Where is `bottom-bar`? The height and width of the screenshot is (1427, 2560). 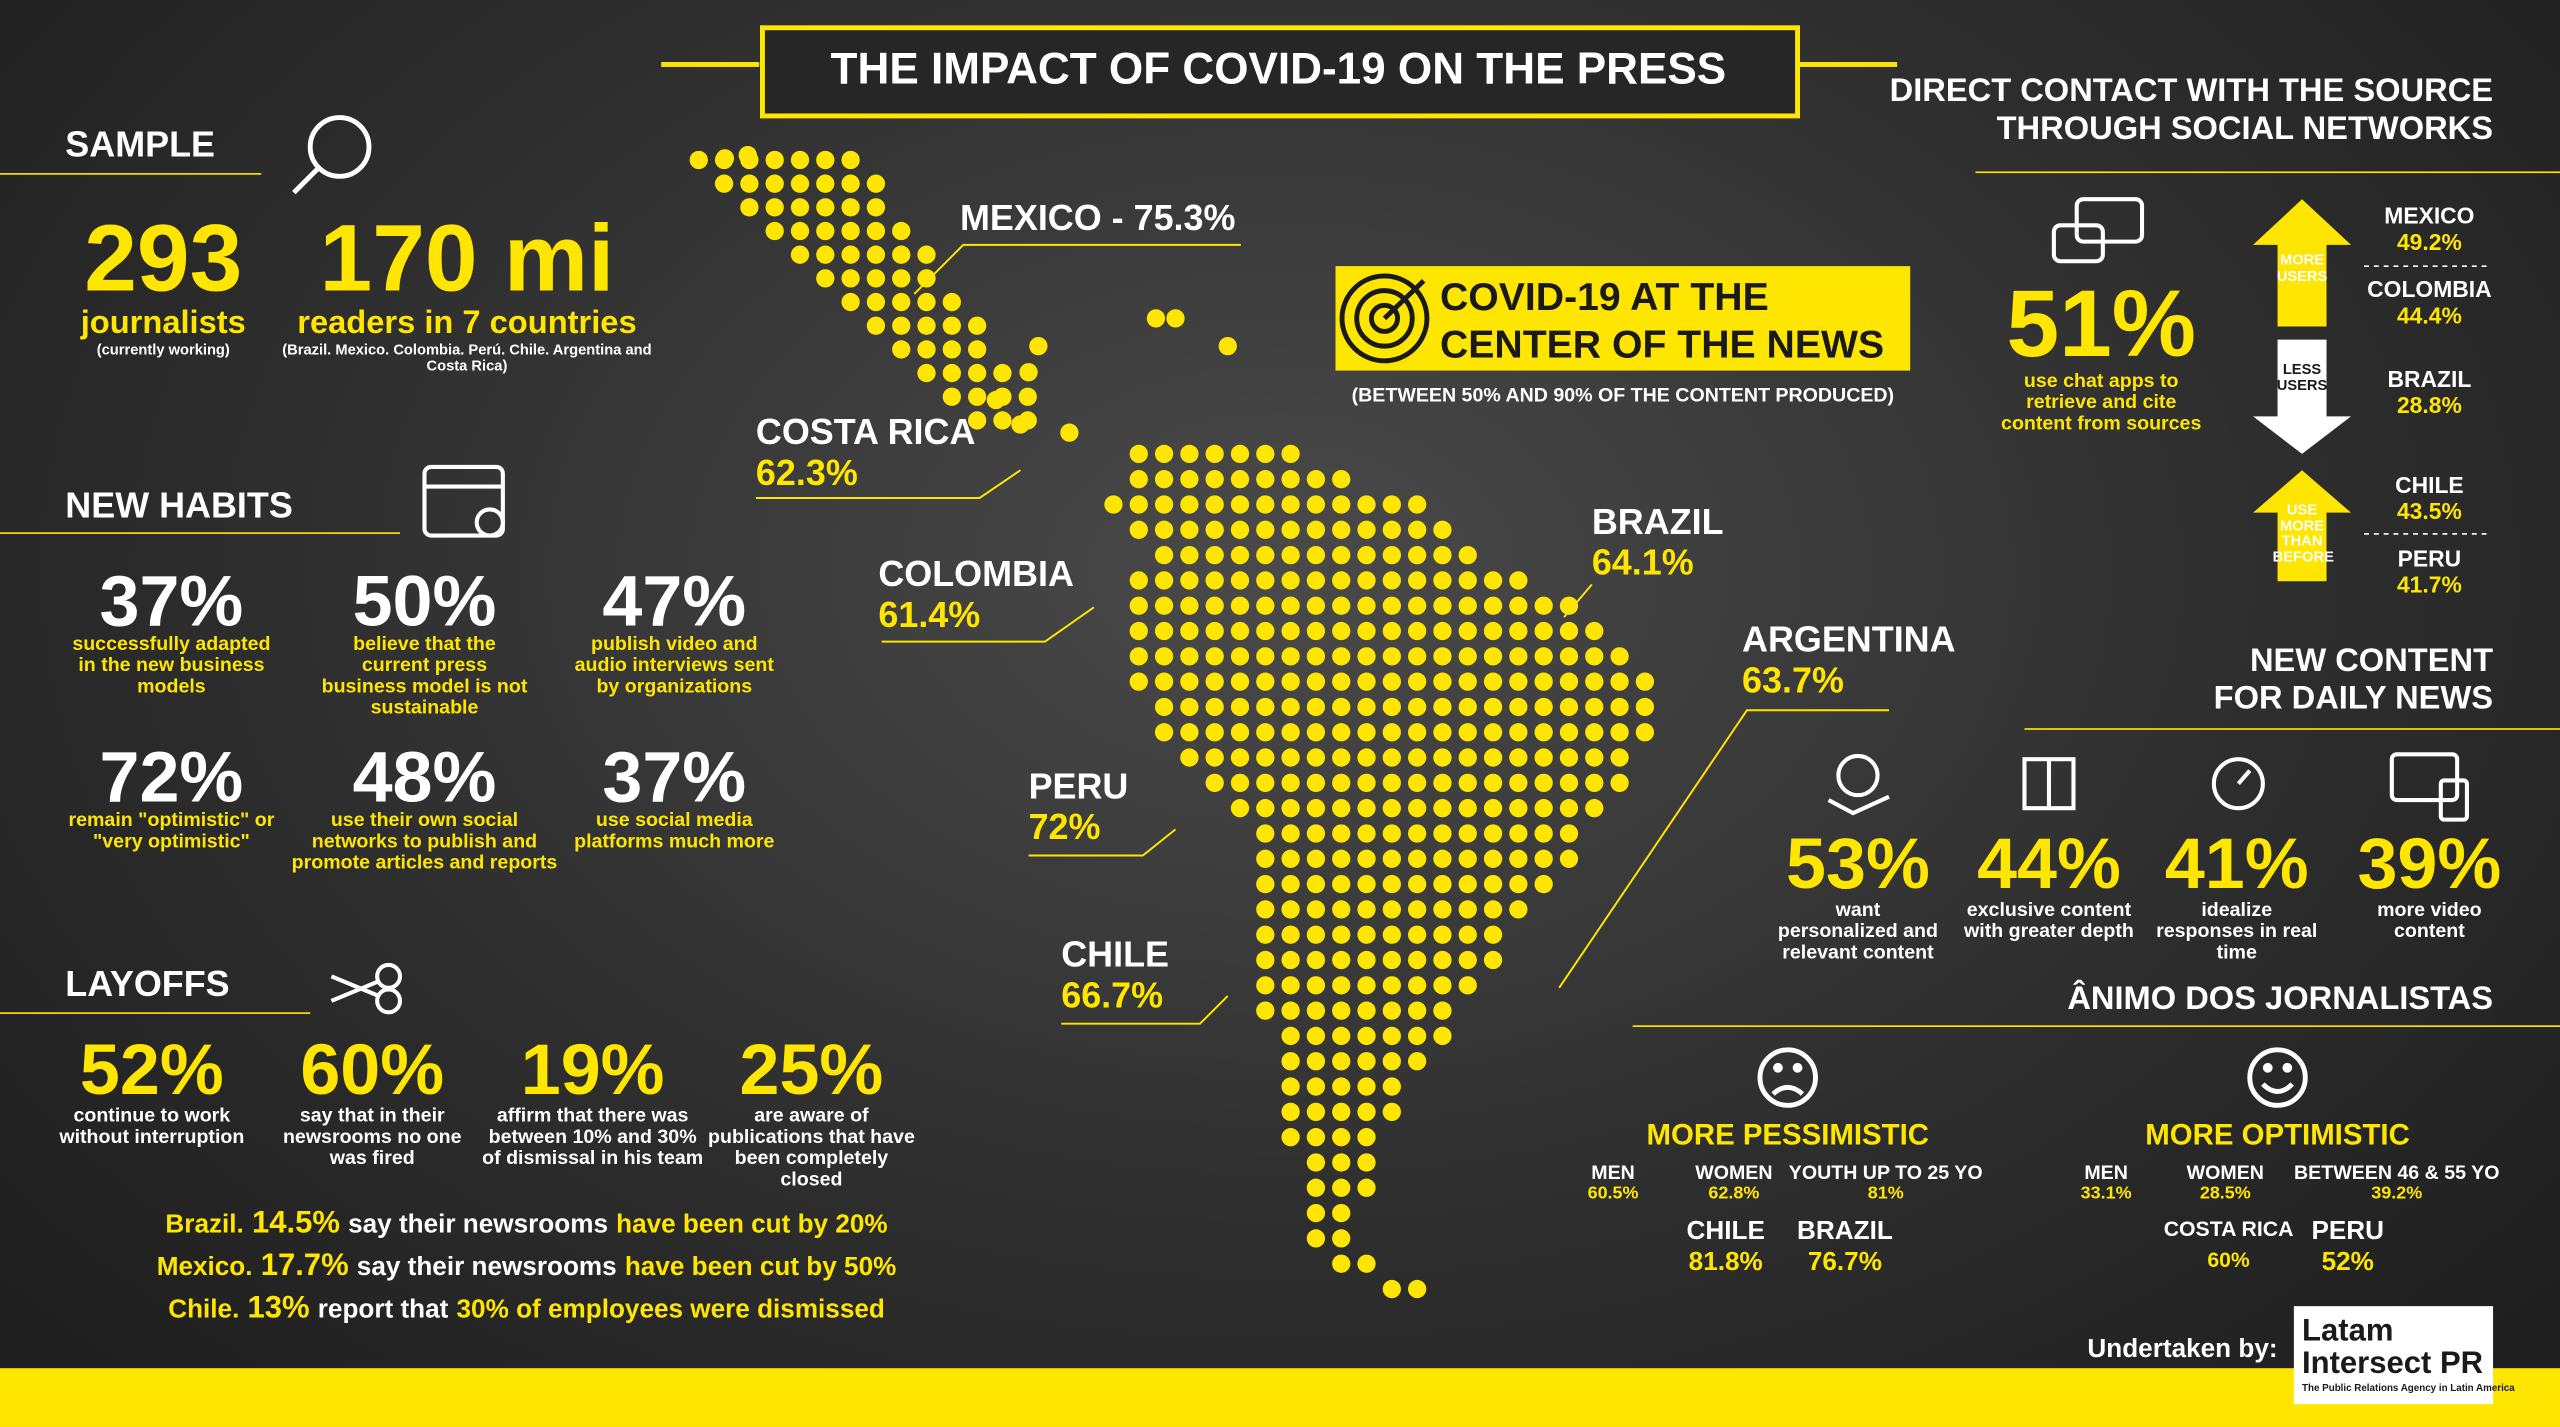 bottom-bar is located at coordinates (1280, 1397).